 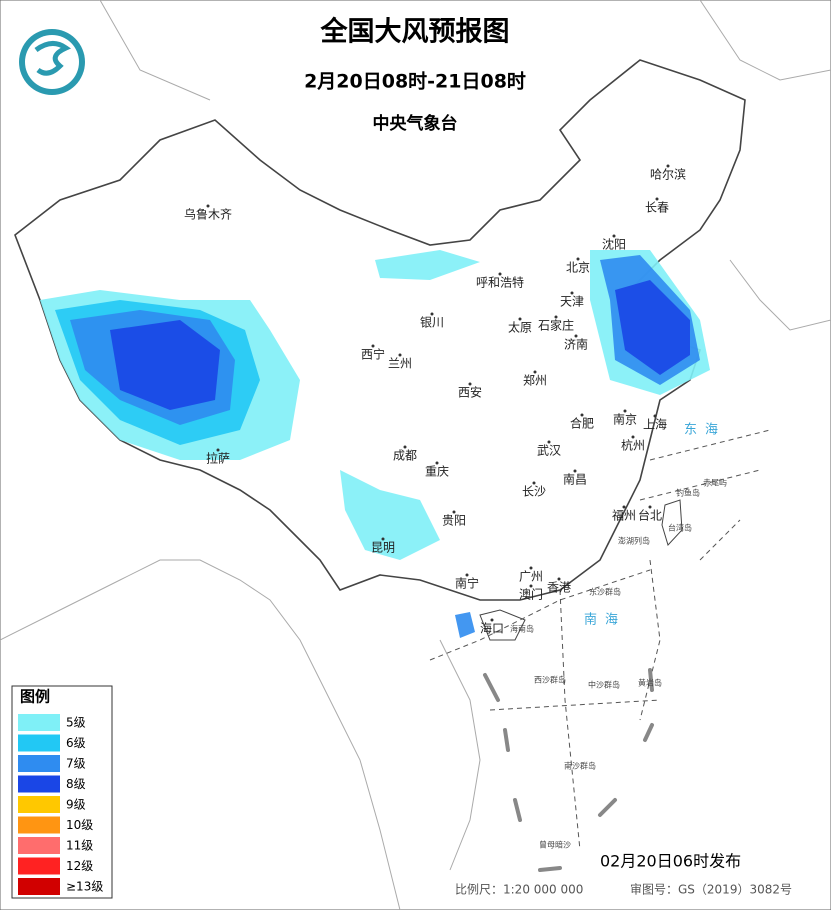 What do you see at coordinates (534, 492) in the screenshot?
I see `city-label: 长沙` at bounding box center [534, 492].